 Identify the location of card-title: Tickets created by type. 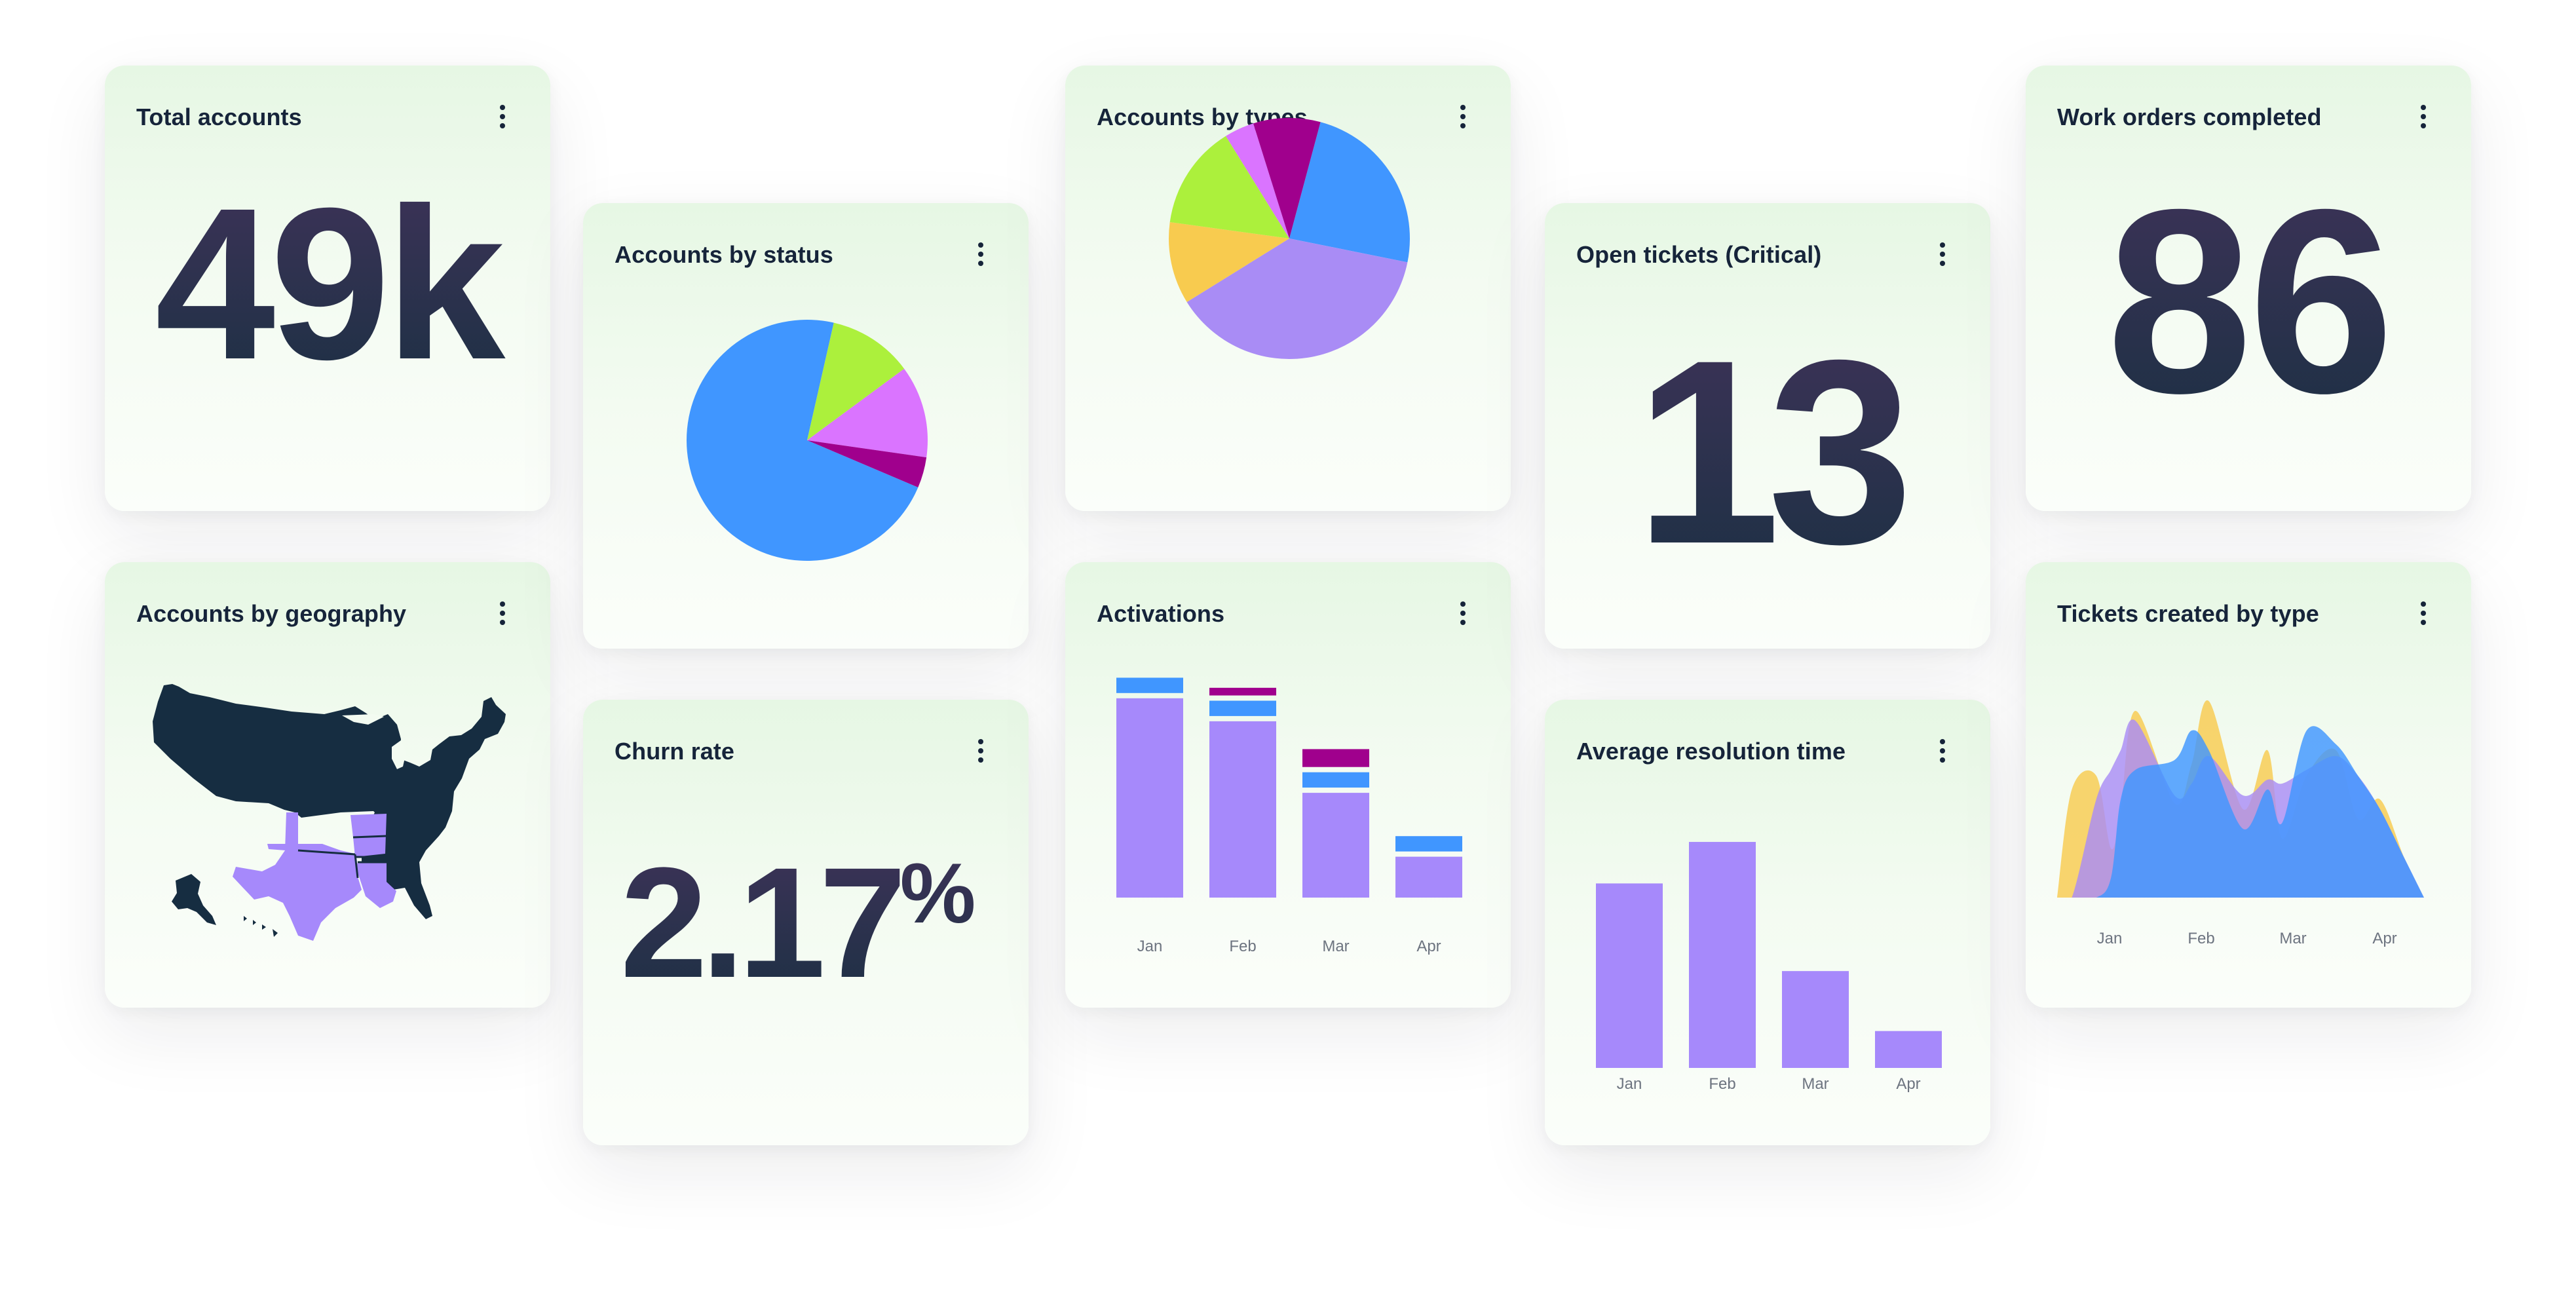
(2188, 613).